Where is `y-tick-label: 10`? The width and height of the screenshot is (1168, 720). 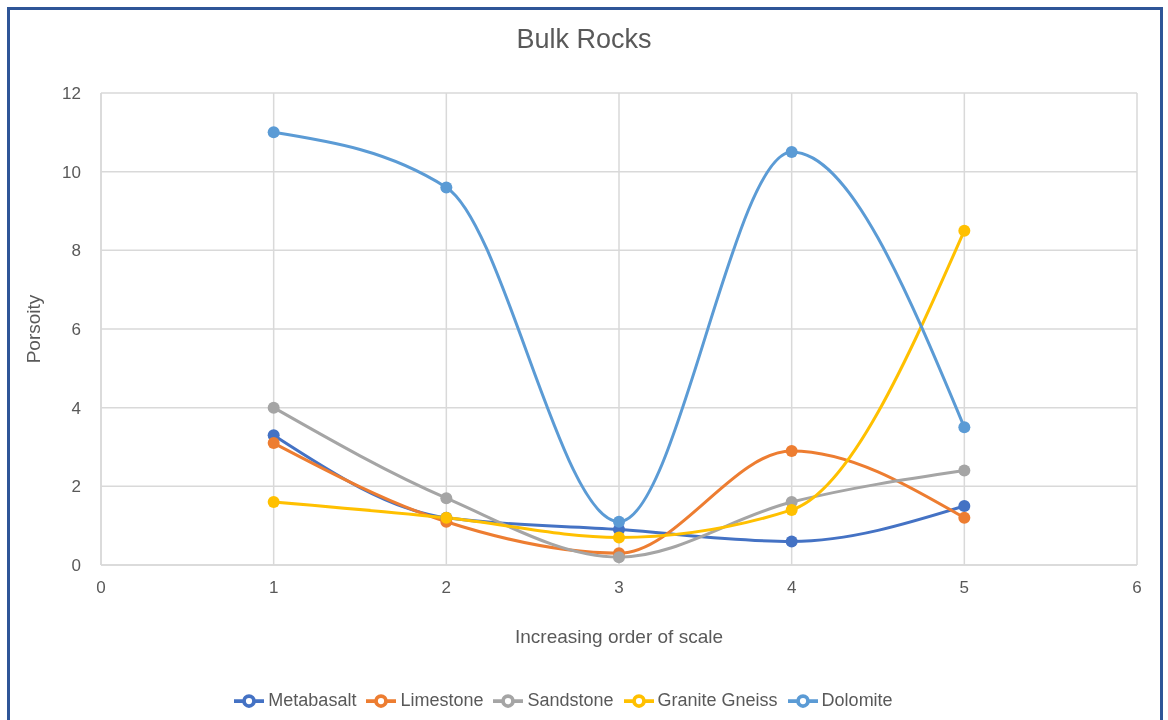
y-tick-label: 10 is located at coordinates (71, 172).